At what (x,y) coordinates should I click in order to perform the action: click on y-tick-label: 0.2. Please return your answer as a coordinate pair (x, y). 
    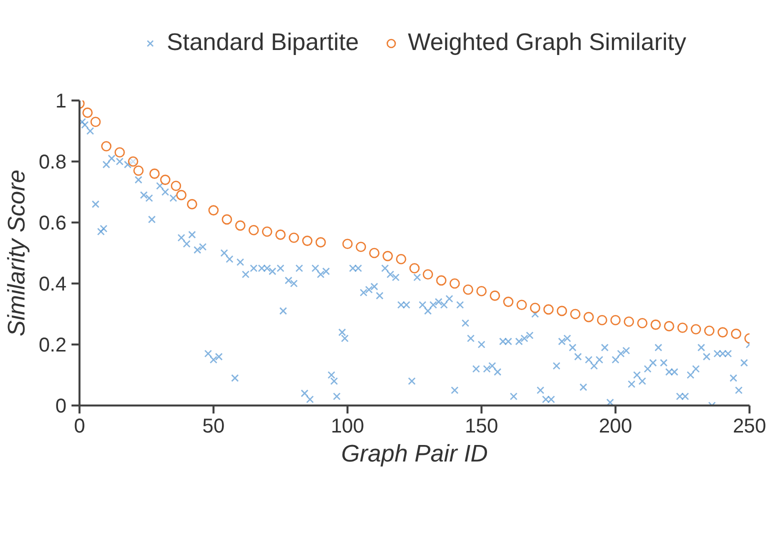
    Looking at the image, I should click on (52, 345).